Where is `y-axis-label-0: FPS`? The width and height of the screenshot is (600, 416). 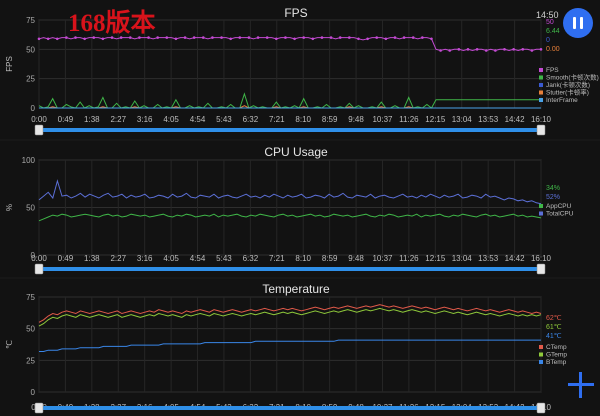
y-axis-label-0: FPS is located at coordinates (9, 64).